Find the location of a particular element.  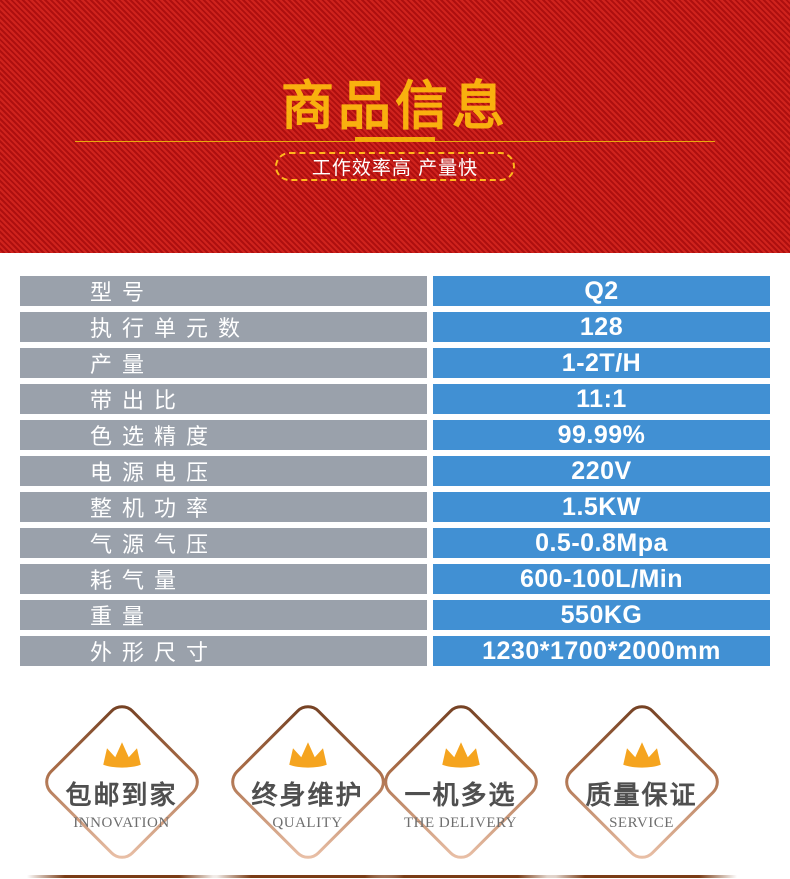

badge-subtitle: QUALITY is located at coordinates (307, 823).